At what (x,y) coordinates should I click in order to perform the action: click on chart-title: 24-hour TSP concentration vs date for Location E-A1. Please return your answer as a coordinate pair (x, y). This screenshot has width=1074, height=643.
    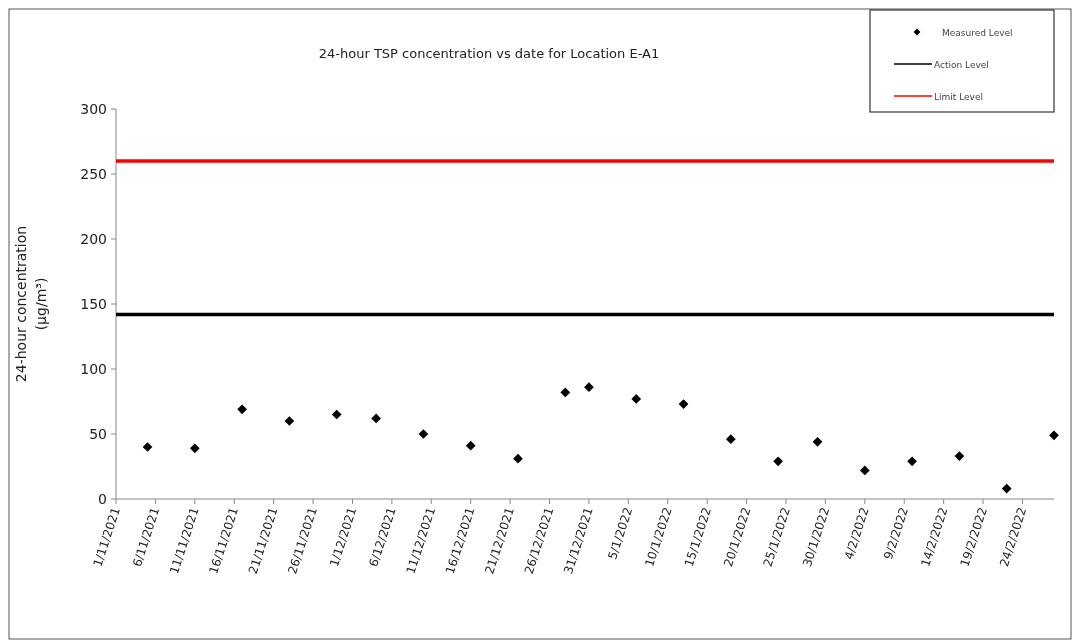
    Looking at the image, I should click on (489, 53).